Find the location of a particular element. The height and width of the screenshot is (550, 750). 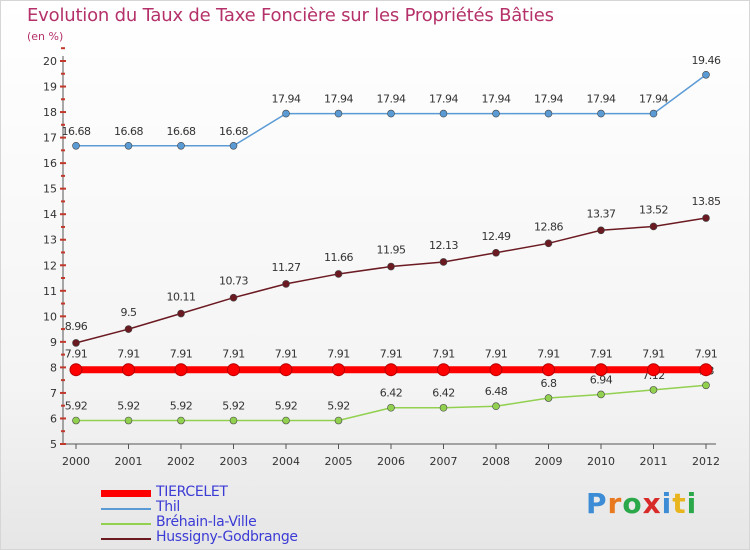

logo-letter: x is located at coordinates (652, 503).